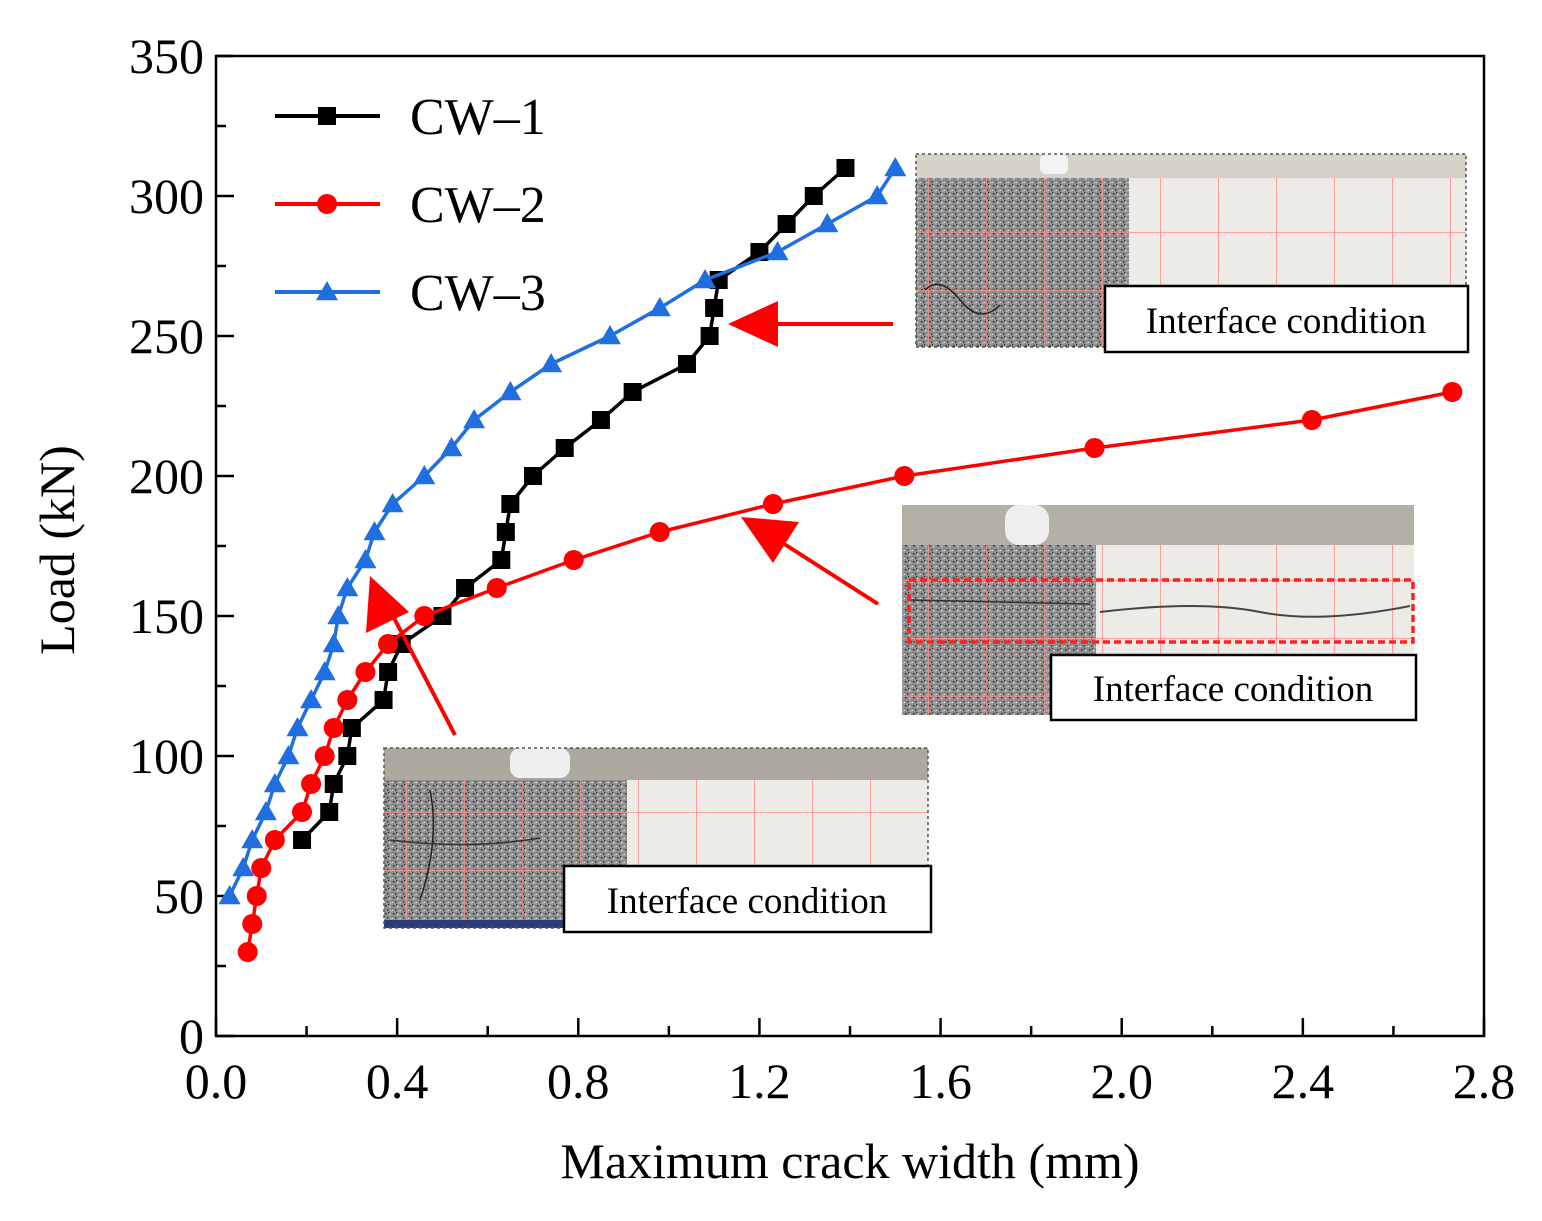  What do you see at coordinates (166, 196) in the screenshot?
I see `y-tick-label: 300` at bounding box center [166, 196].